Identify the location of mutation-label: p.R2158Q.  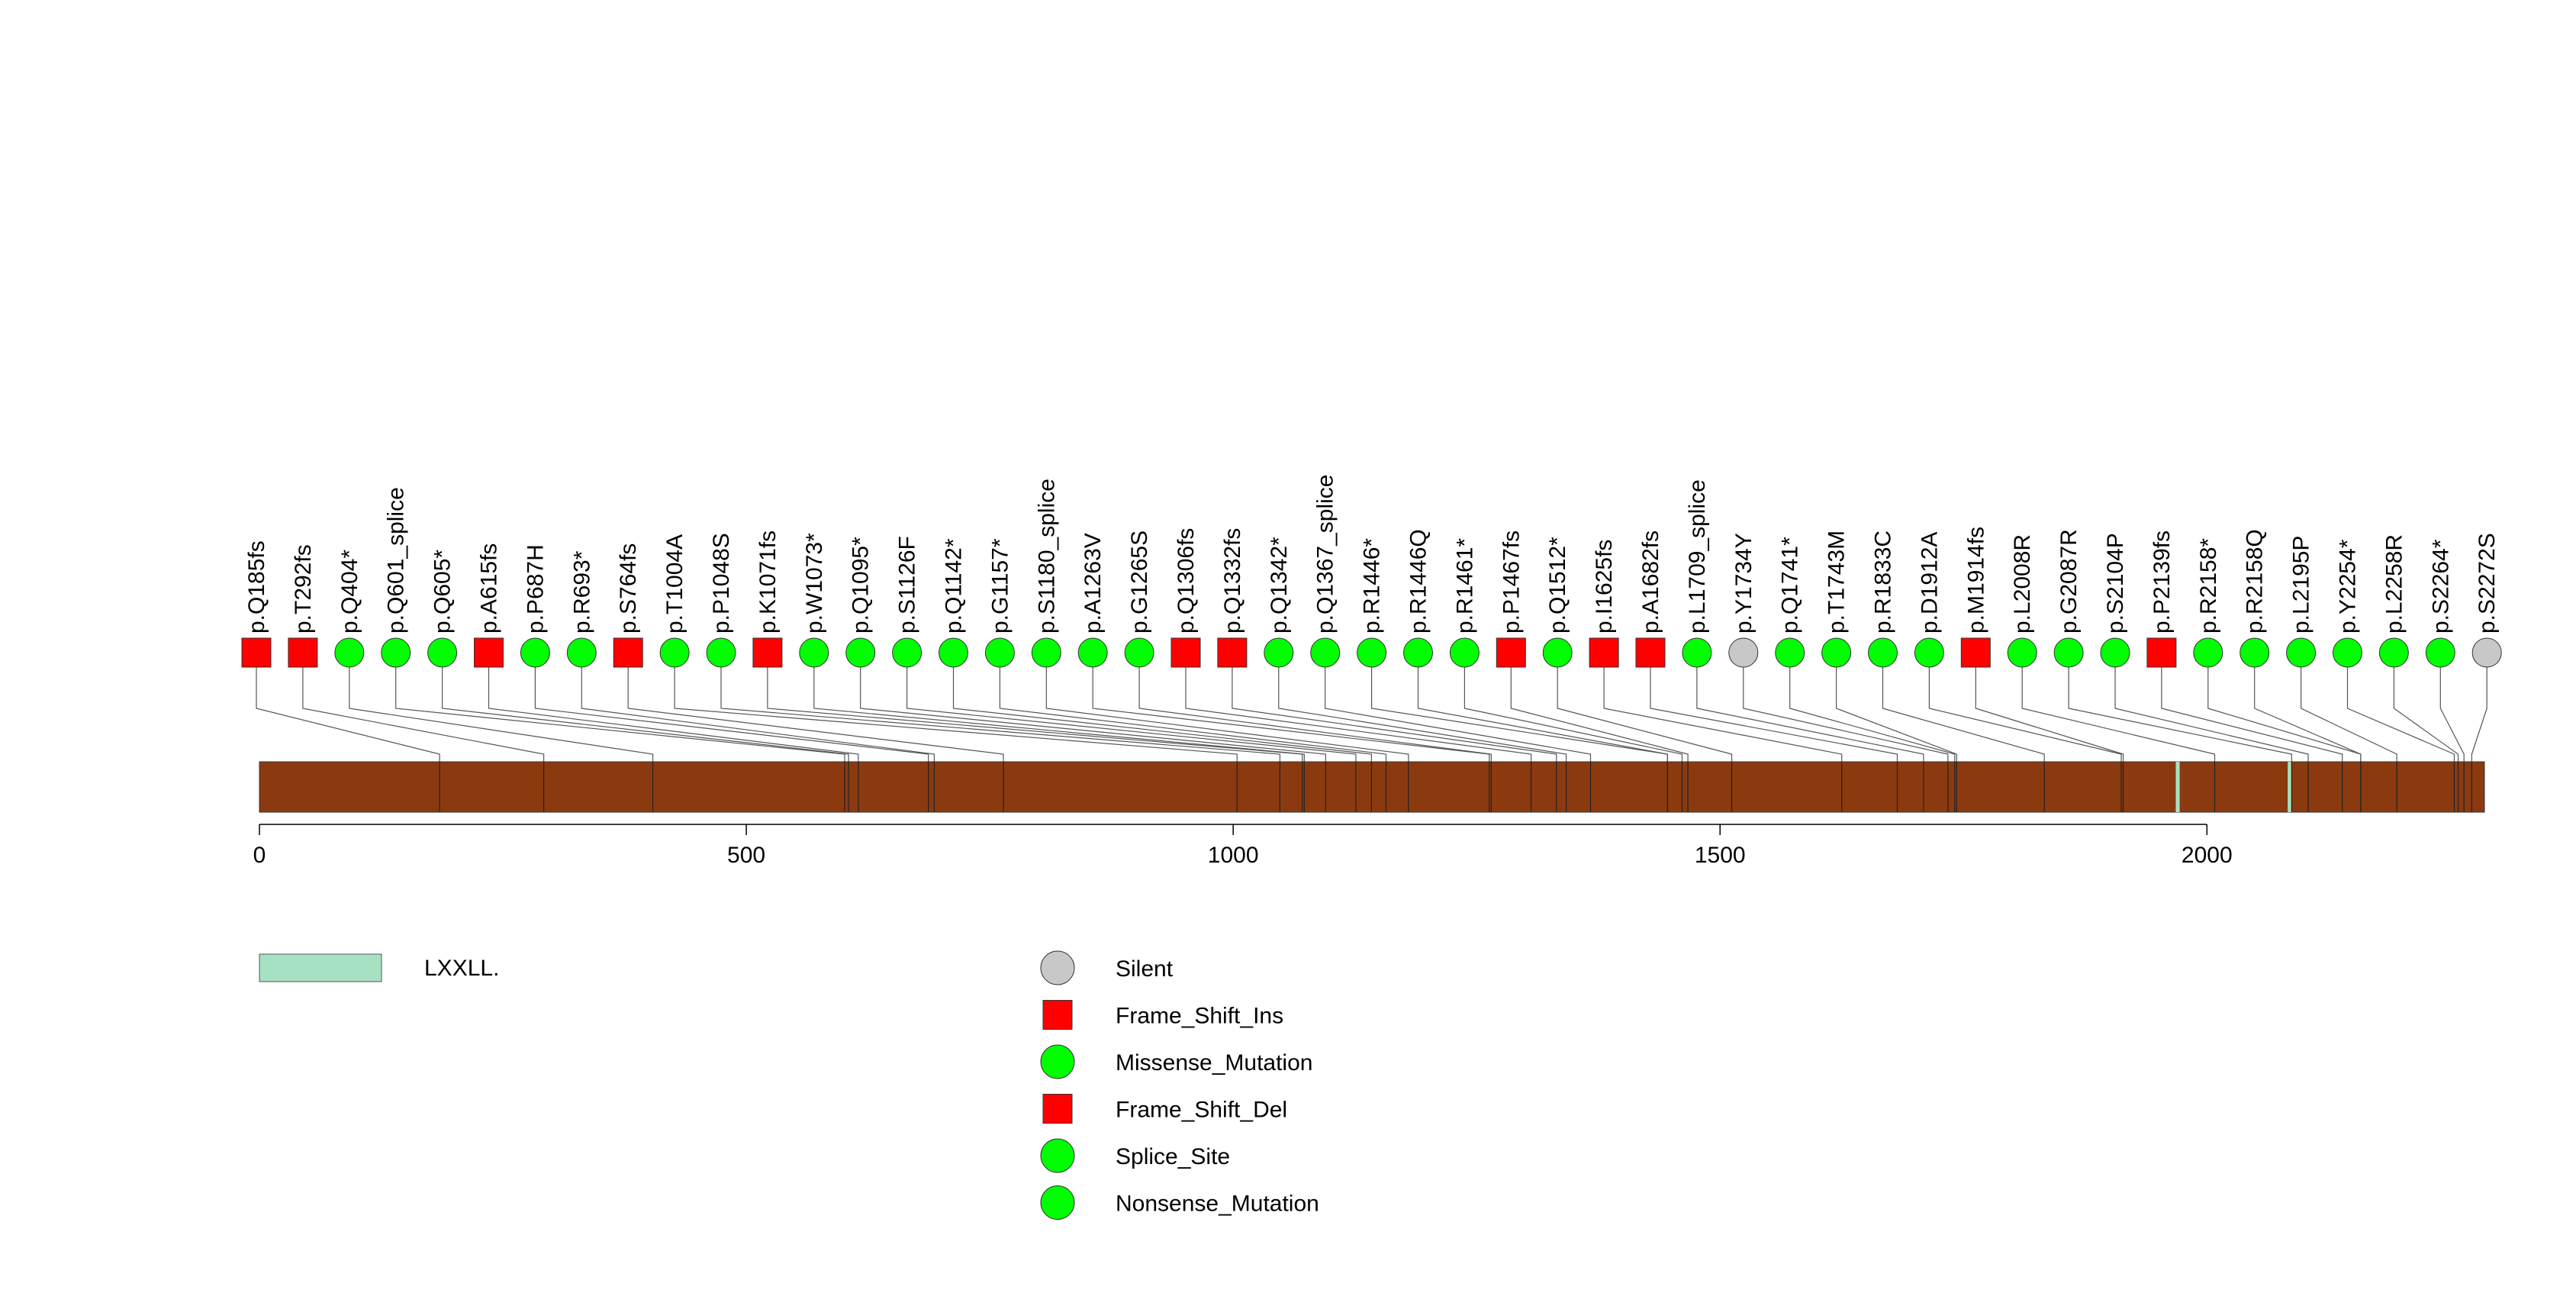
(2255, 581).